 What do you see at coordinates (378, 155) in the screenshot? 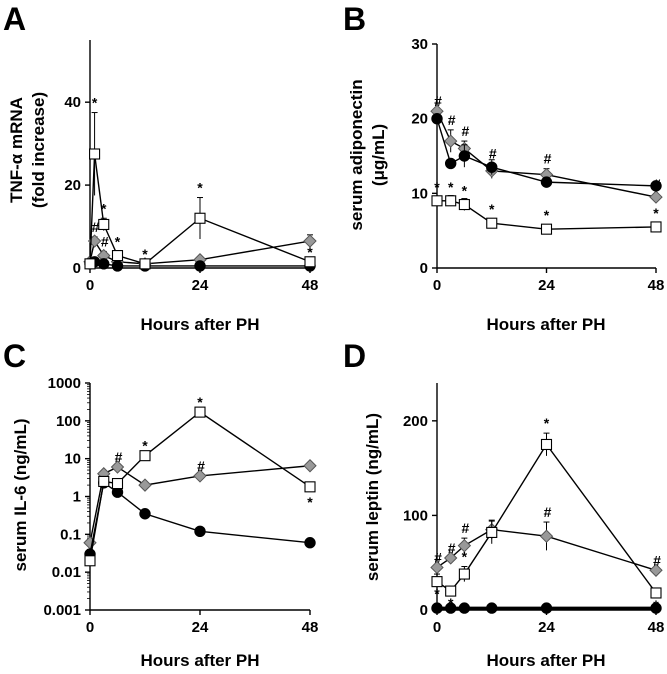
I see `ylabel-b-line2: (μg/mL)` at bounding box center [378, 155].